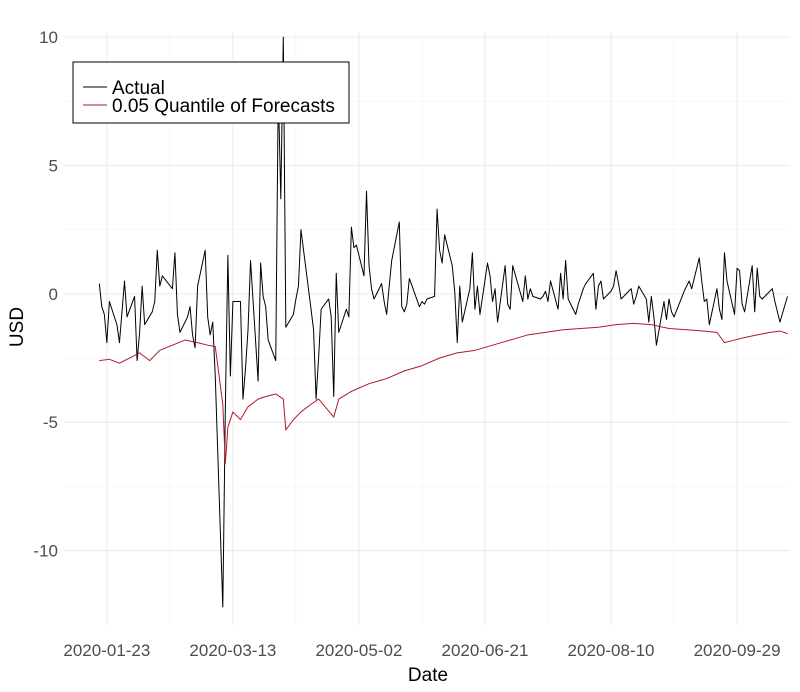 The width and height of the screenshot is (800, 692). What do you see at coordinates (106, 650) in the screenshot?
I see `x-tick-label: 2020-01-23` at bounding box center [106, 650].